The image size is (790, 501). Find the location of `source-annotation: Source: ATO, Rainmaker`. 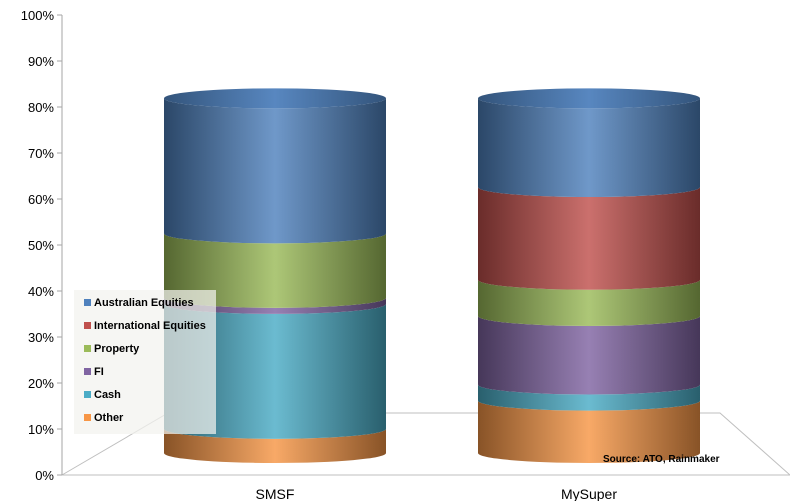

source-annotation: Source: ATO, Rainmaker is located at coordinates (661, 459).